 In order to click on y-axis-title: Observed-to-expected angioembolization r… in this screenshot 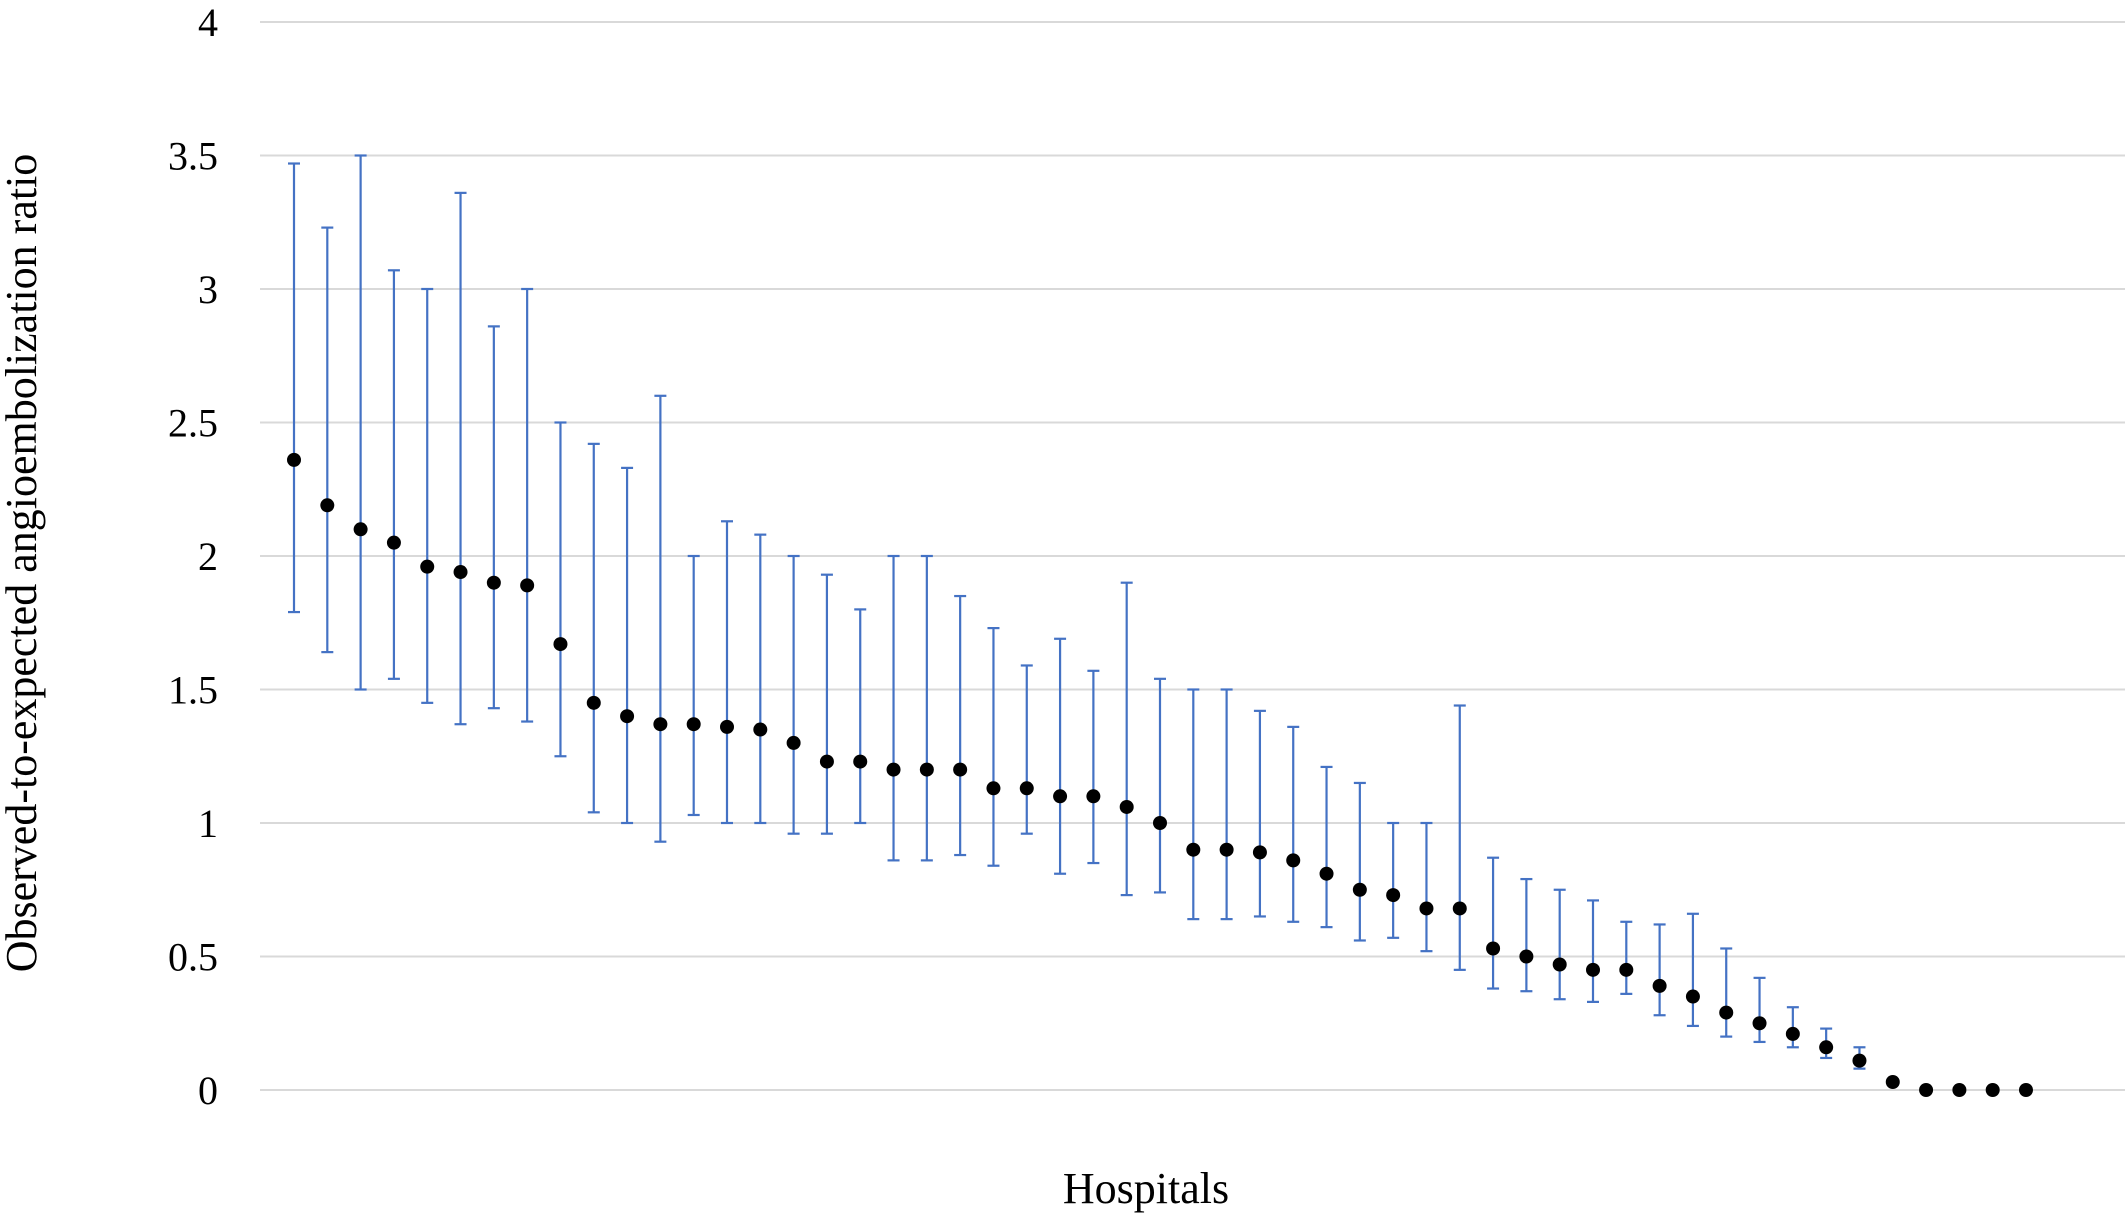, I will do `click(23, 563)`.